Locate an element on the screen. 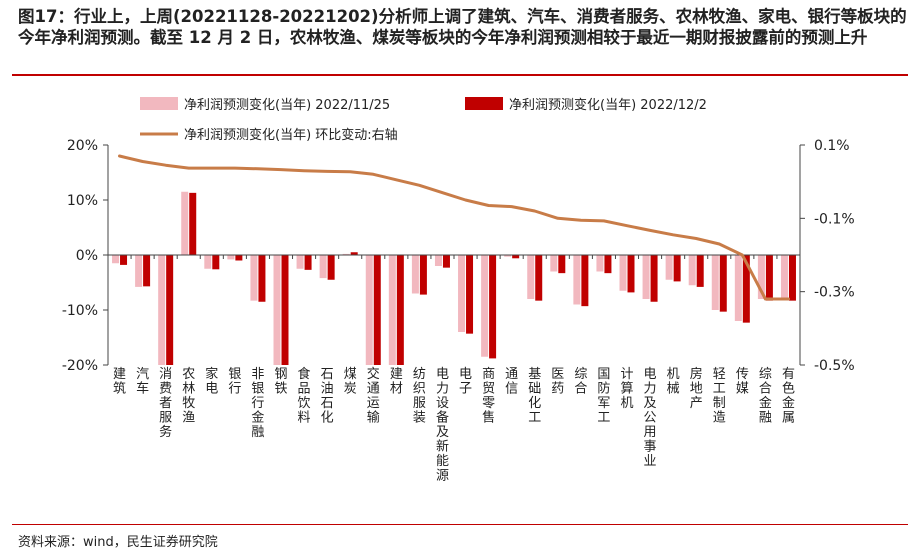  bottom-rule is located at coordinates (460, 524).